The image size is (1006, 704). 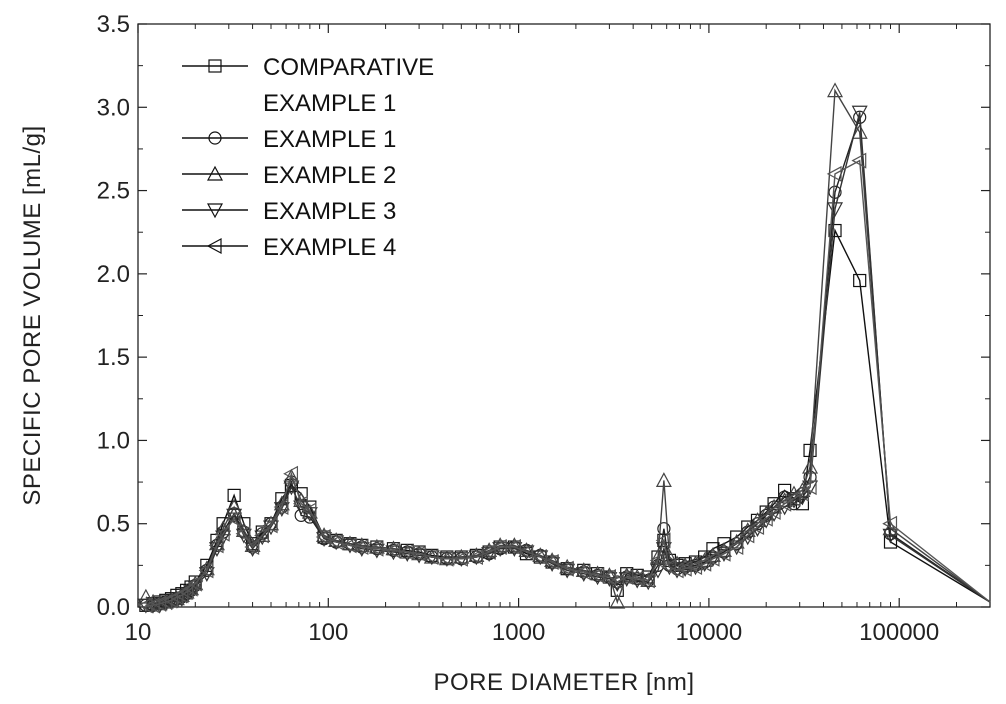 I want to click on x-tick-label: 100, so click(x=328, y=632).